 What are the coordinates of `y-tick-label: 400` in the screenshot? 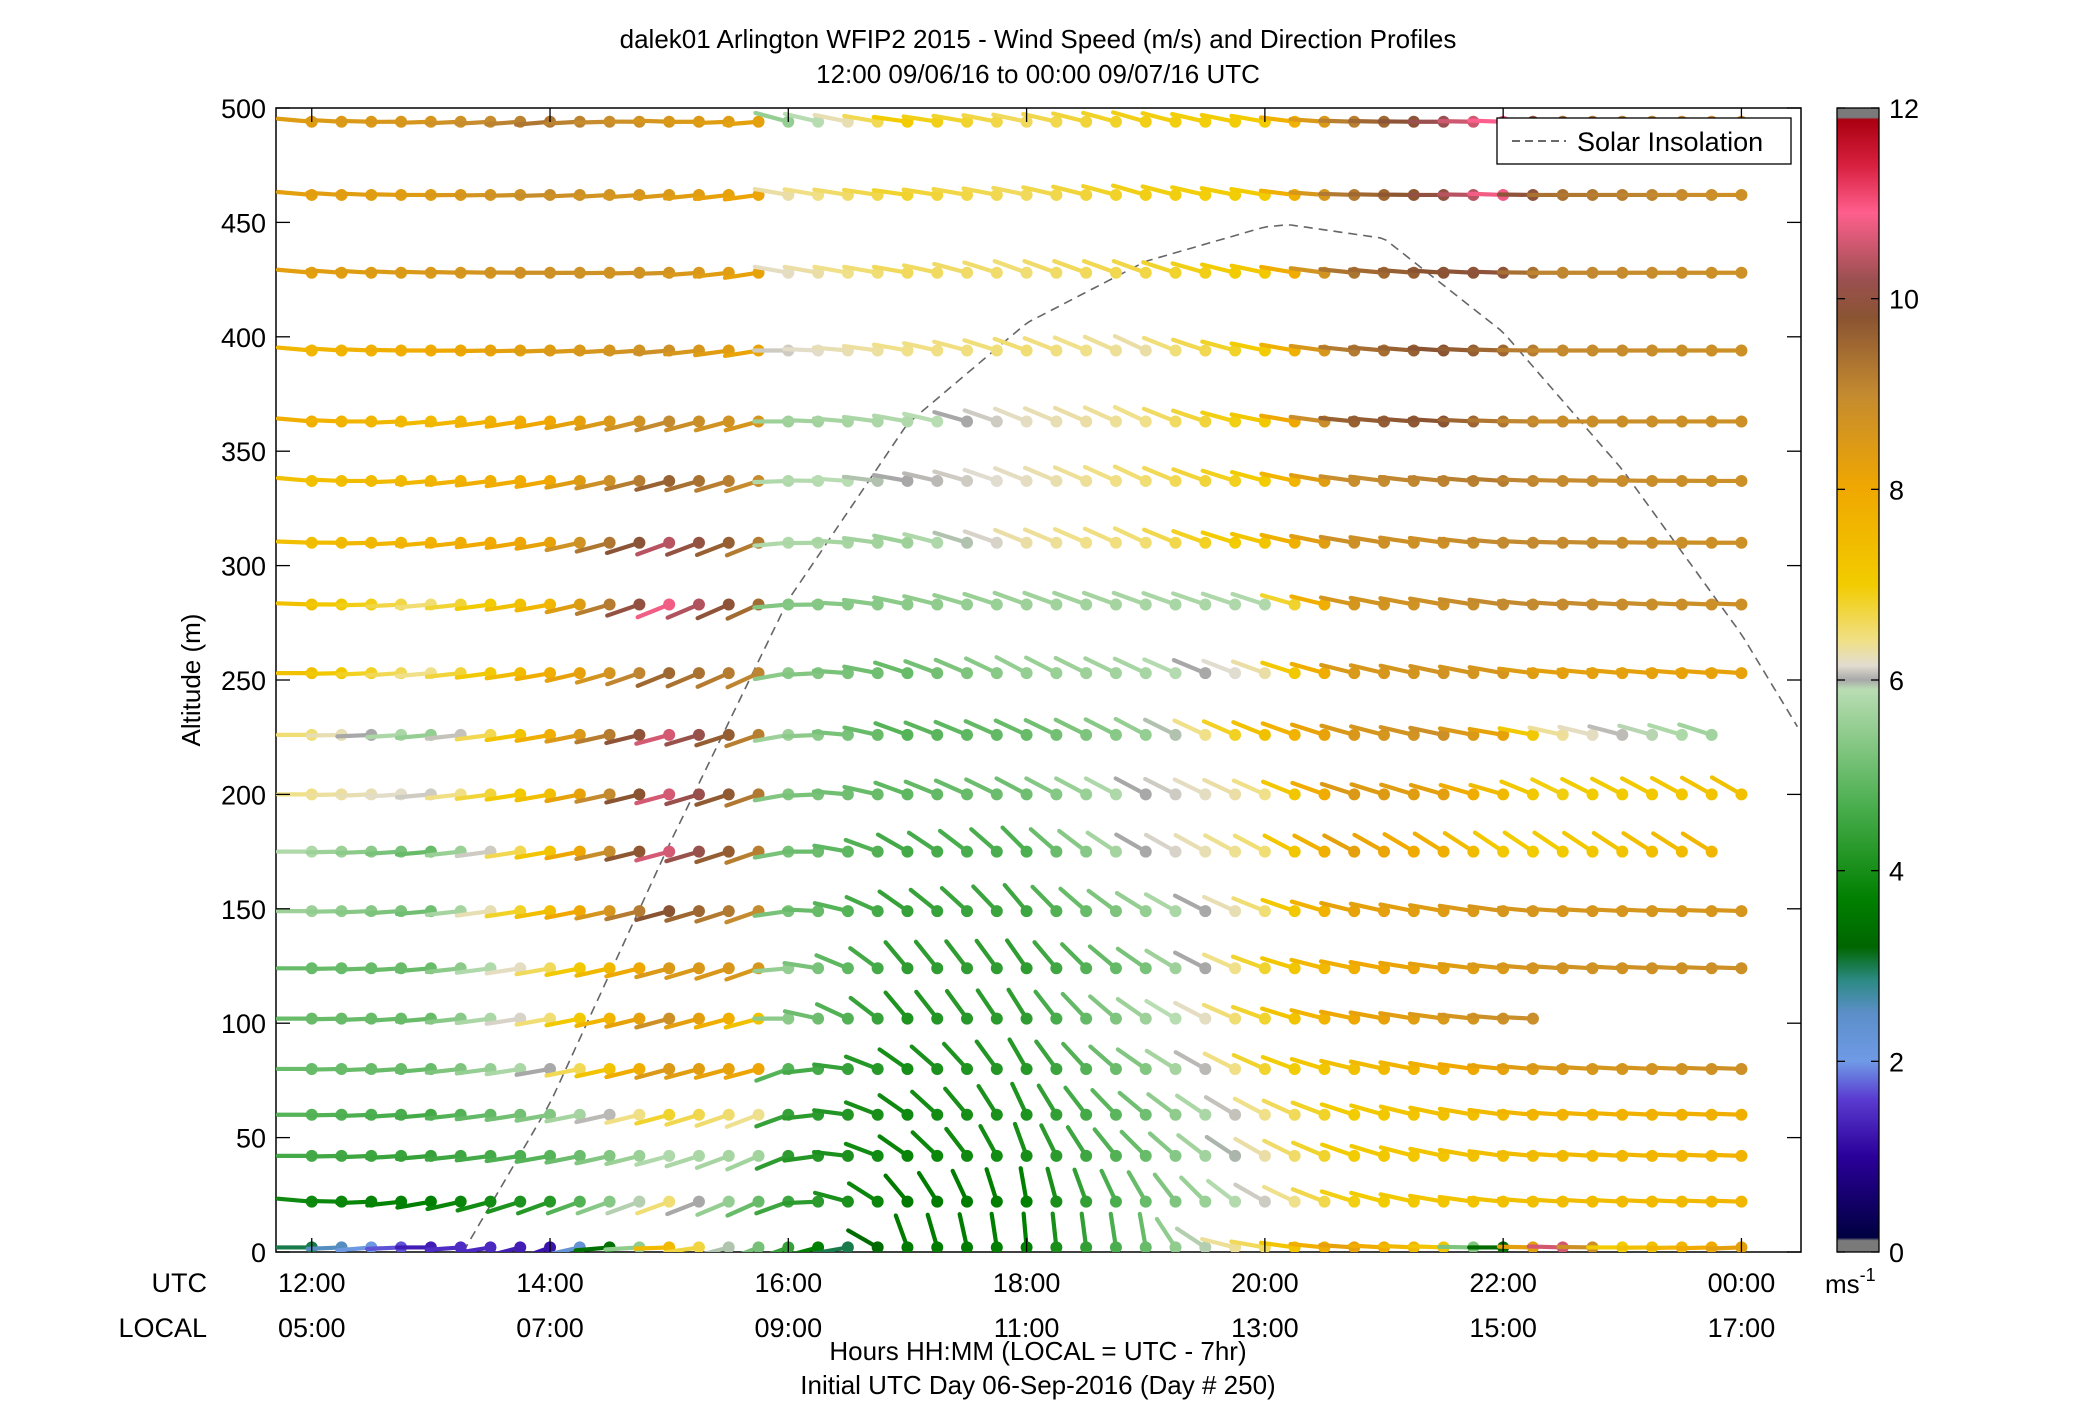 It's located at (243, 338).